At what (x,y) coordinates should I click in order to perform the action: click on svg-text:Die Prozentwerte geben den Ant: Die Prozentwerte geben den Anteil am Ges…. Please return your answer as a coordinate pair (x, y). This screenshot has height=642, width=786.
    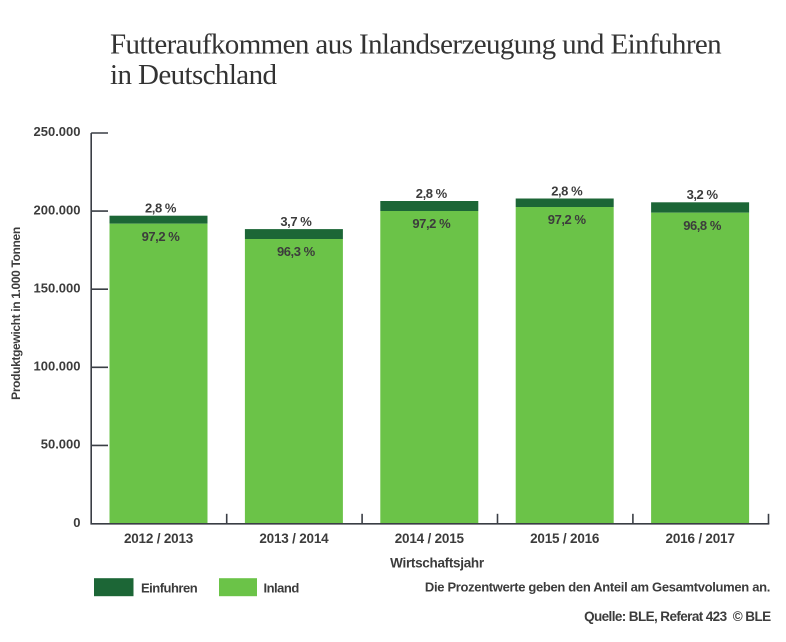
    Looking at the image, I should click on (597, 587).